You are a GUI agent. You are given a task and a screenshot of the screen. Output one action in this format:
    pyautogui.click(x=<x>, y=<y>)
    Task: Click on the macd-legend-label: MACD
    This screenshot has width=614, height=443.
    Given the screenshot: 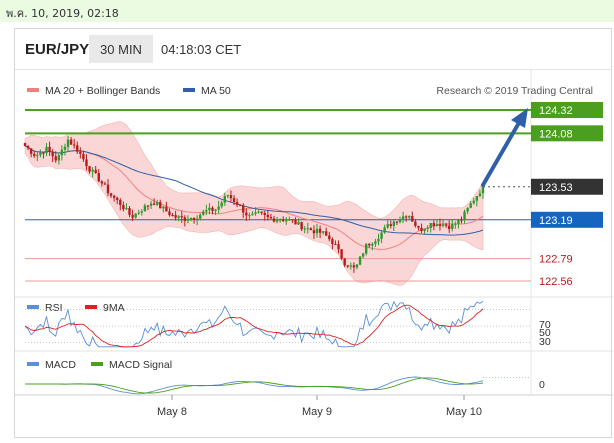 What is the action you would take?
    pyautogui.click(x=60, y=365)
    